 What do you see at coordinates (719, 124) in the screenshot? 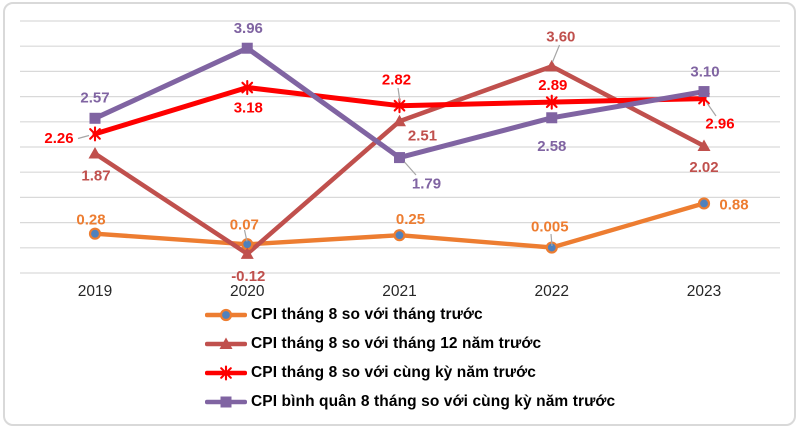
I see `data-label: 2.96` at bounding box center [719, 124].